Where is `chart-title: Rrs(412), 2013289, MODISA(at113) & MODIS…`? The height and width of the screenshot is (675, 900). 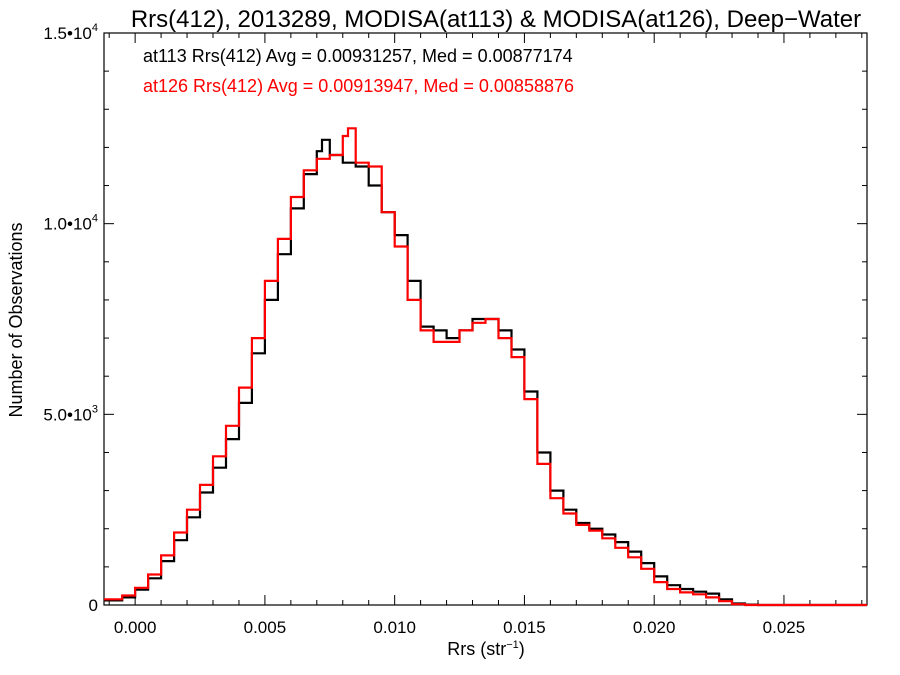
chart-title: Rrs(412), 2013289, MODISA(at113) & MODIS… is located at coordinates (496, 19).